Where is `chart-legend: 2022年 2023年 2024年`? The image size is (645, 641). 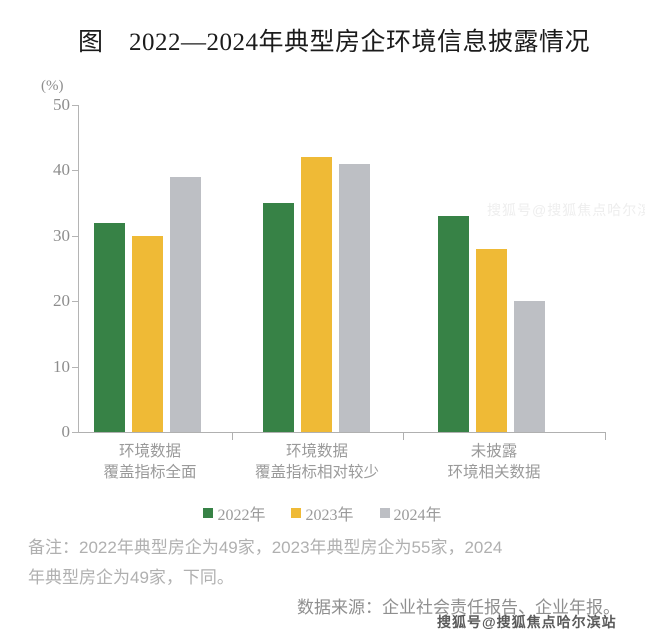
chart-legend: 2022年 2023年 2024年 is located at coordinates (322, 513).